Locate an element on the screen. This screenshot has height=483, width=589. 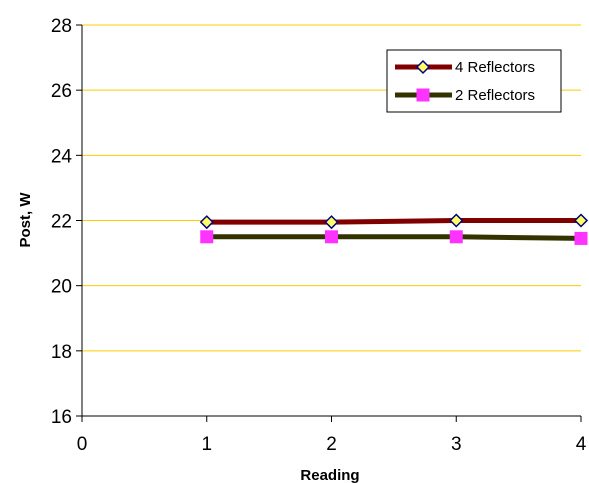
legend: 4 Reflectors 2 Reflectors is located at coordinates (474, 81).